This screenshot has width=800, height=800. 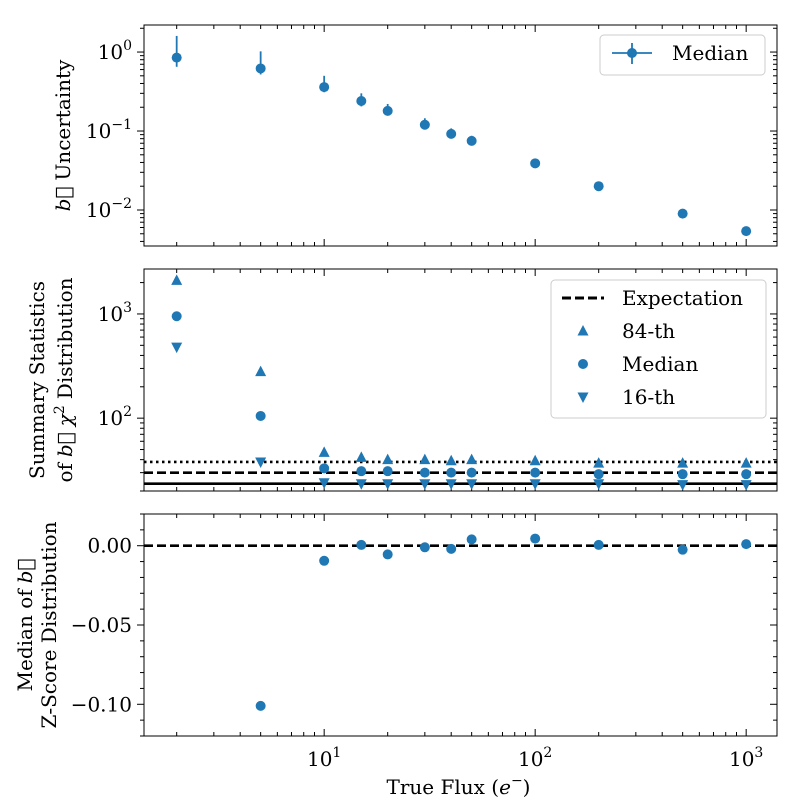 What do you see at coordinates (710, 53) in the screenshot?
I see `legend-label: Median` at bounding box center [710, 53].